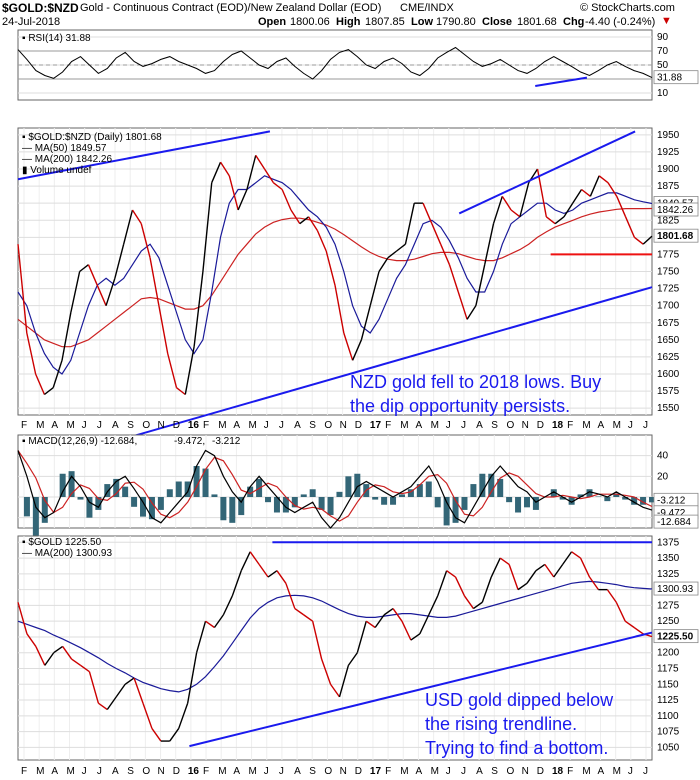 The width and height of the screenshot is (700, 780). Describe the element at coordinates (676, 588) in the screenshot. I see `gold-ma200-last-value-box` at that location.